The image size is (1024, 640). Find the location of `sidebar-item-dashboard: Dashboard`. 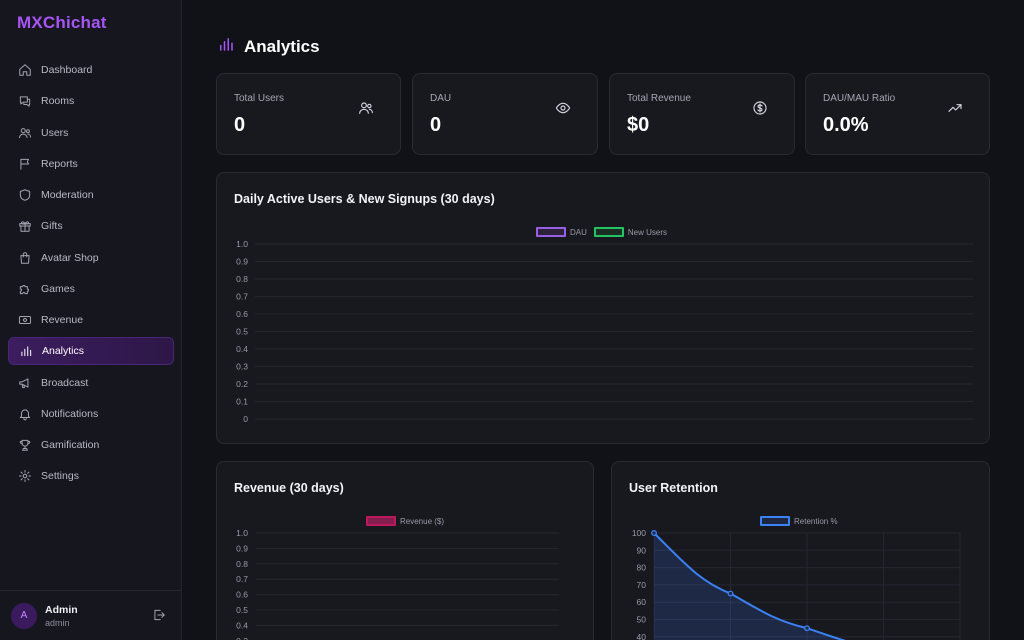

sidebar-item-dashboard: Dashboard is located at coordinates (91, 70).